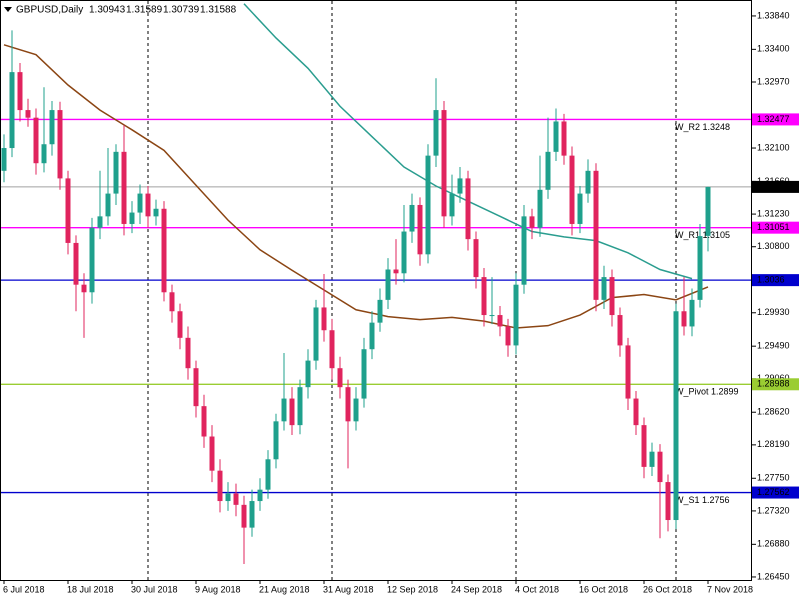  I want to click on y-tick-label: 1.26450, so click(773, 576).